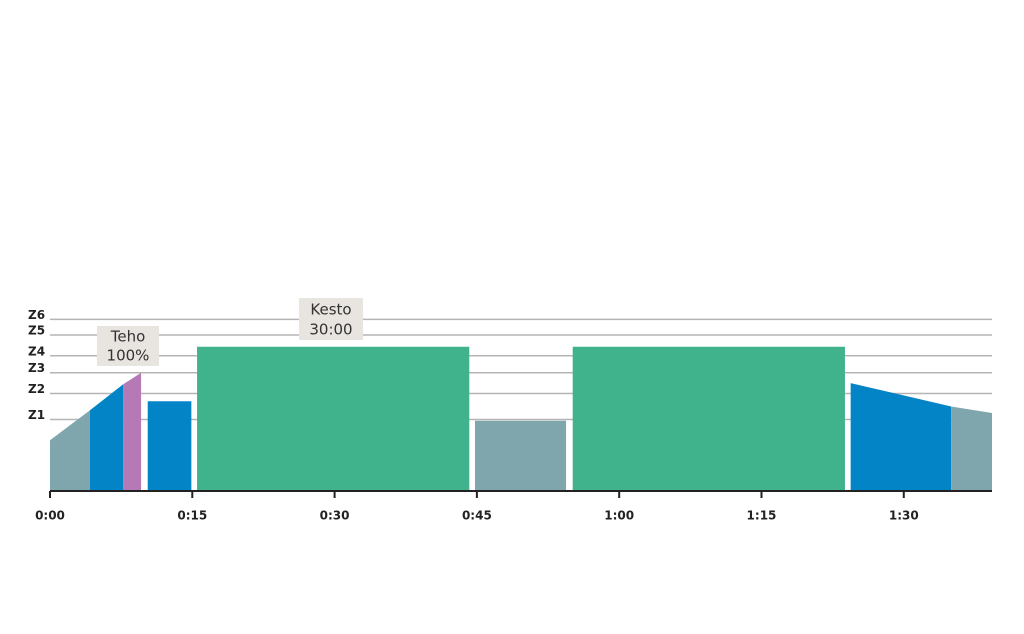 This screenshot has width=1024, height=634. I want to click on annotation-text: Kesto, so click(330, 310).